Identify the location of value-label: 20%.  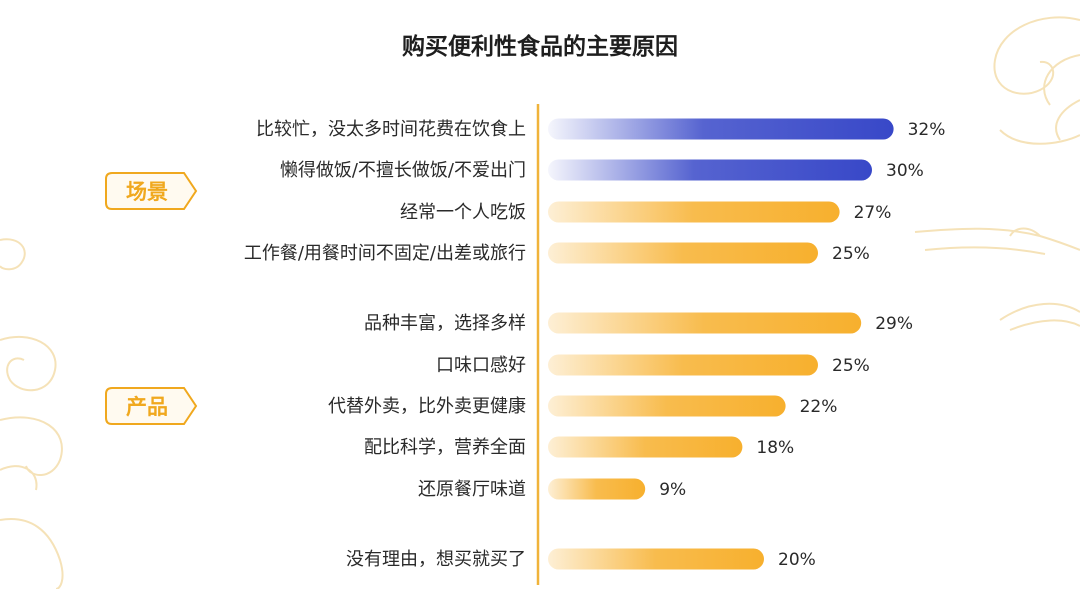
(797, 560).